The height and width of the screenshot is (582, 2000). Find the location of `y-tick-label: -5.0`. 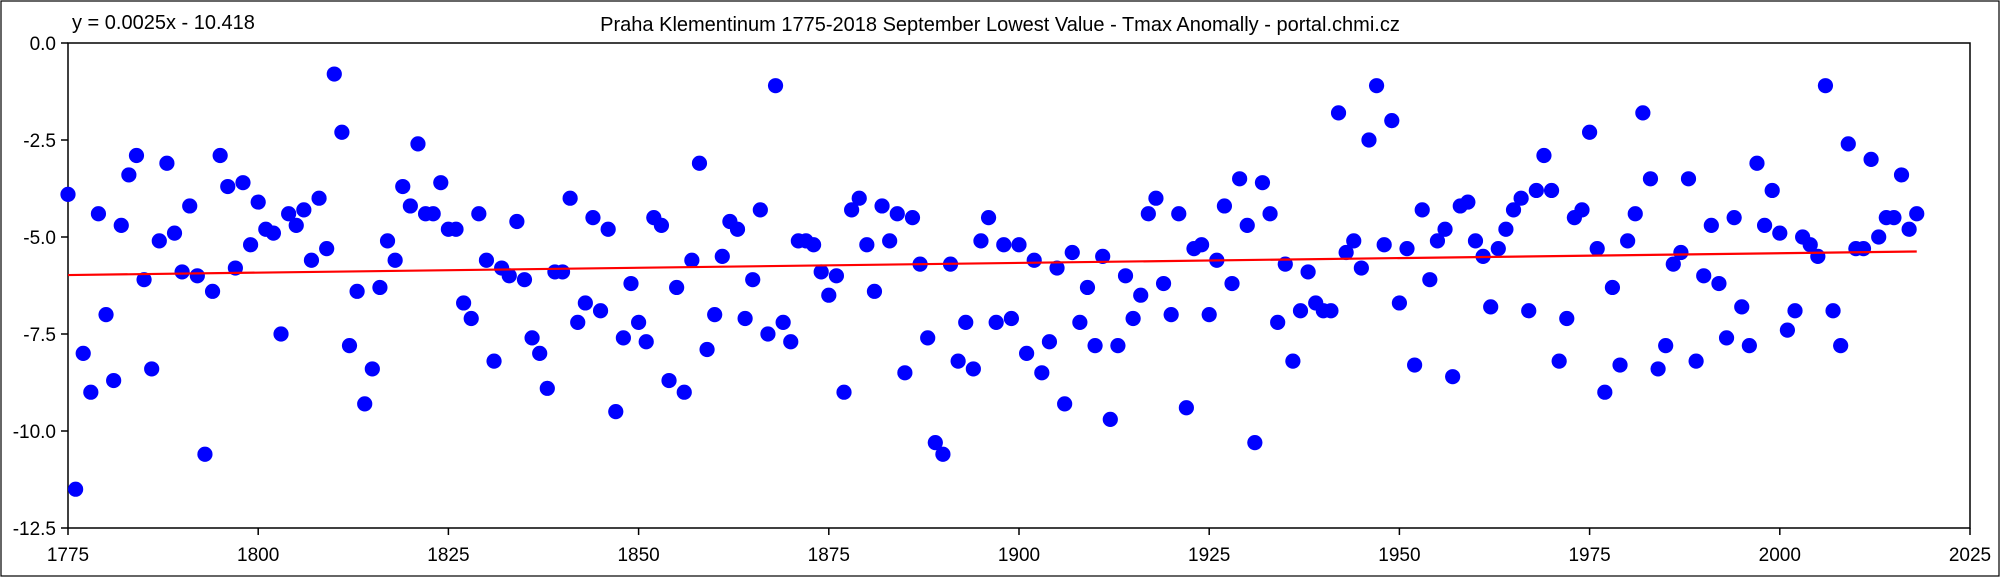

y-tick-label: -5.0 is located at coordinates (39, 238).